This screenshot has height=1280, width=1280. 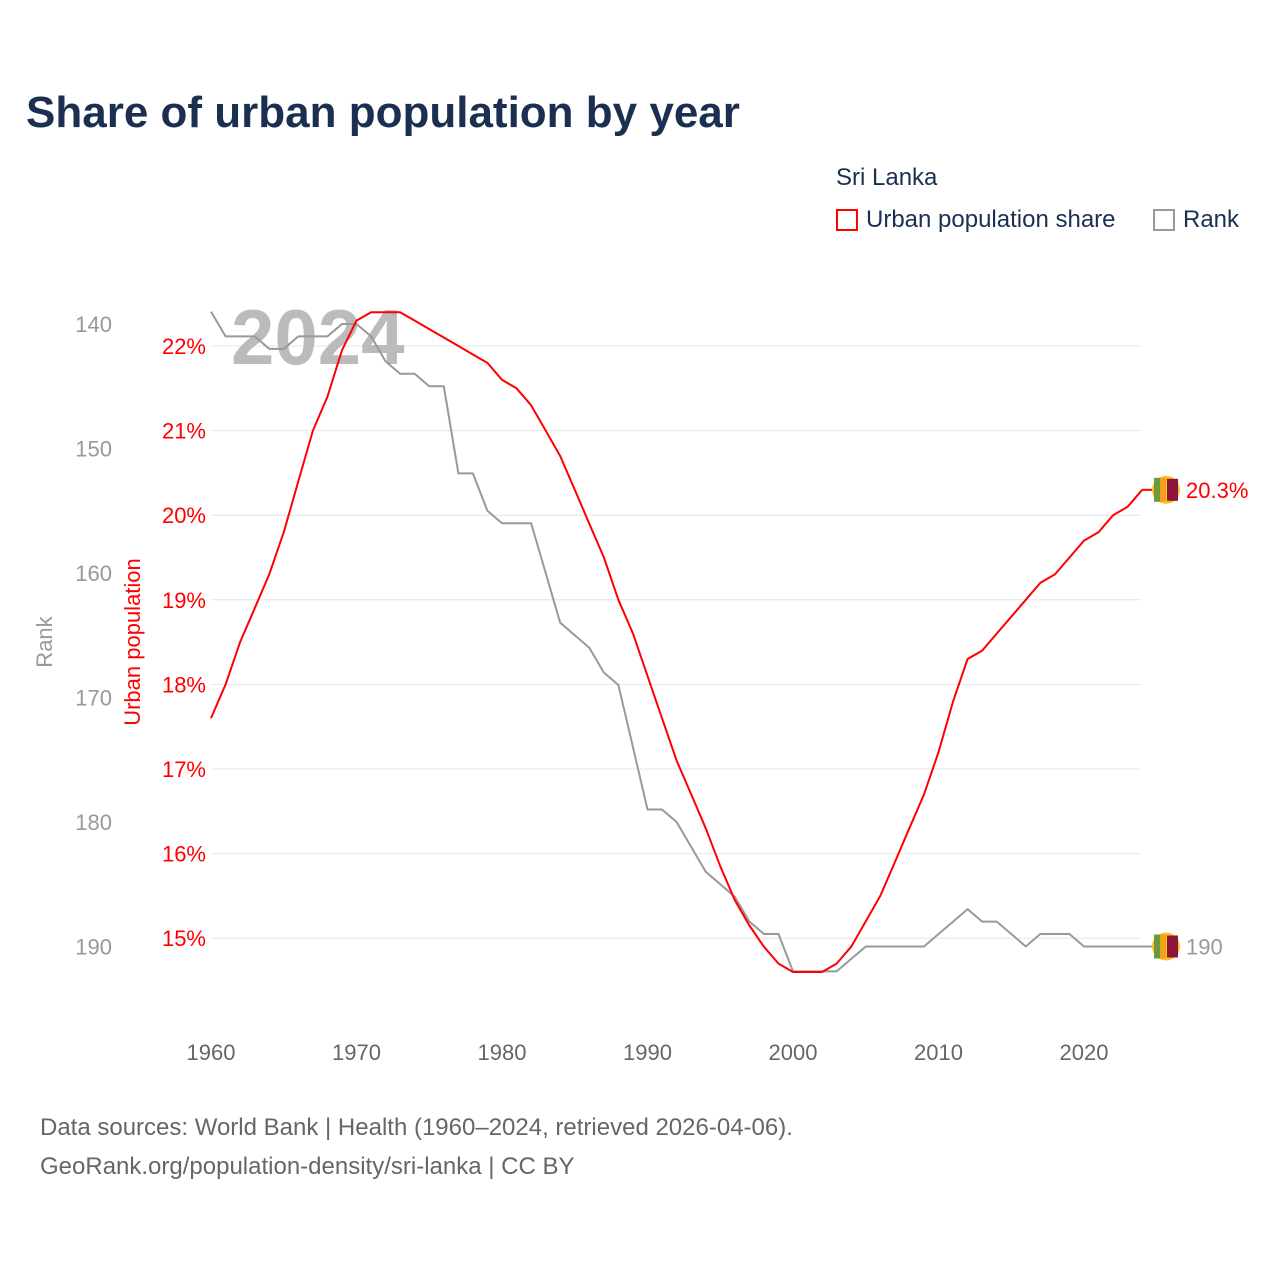 What do you see at coordinates (184, 346) in the screenshot?
I see `left-tick-label: 22%` at bounding box center [184, 346].